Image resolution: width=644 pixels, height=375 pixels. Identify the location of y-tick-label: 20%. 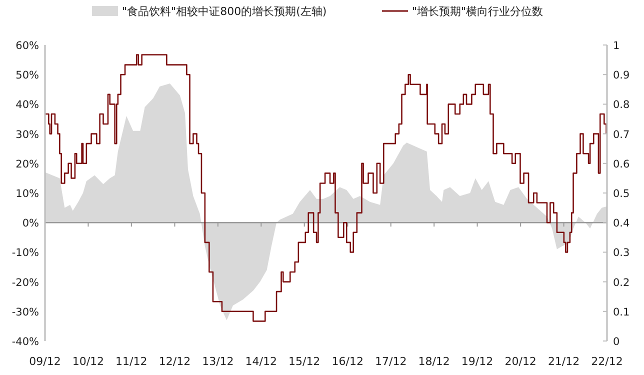
(28, 164).